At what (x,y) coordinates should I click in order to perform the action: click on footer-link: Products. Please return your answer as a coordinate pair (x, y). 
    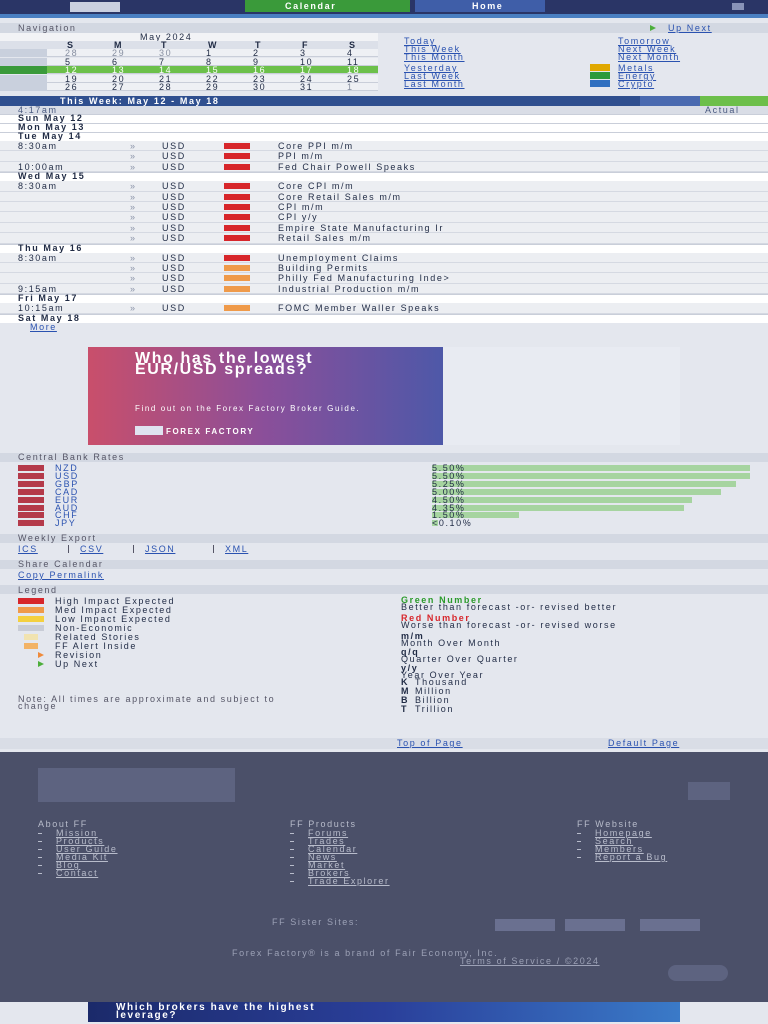
    Looking at the image, I should click on (80, 841).